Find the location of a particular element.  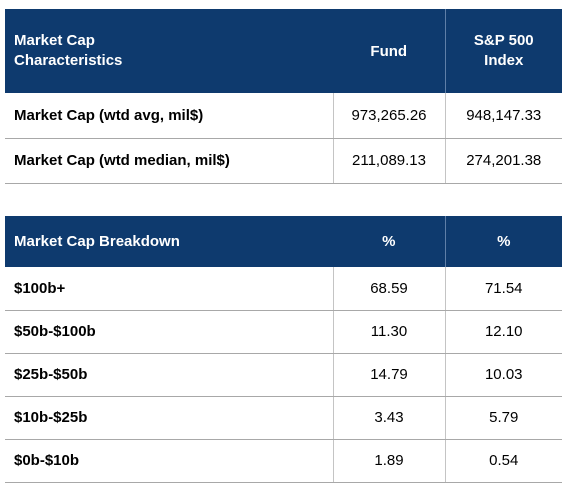

table-row: $10b-$25b 3.43 5.79 is located at coordinates (283, 418).